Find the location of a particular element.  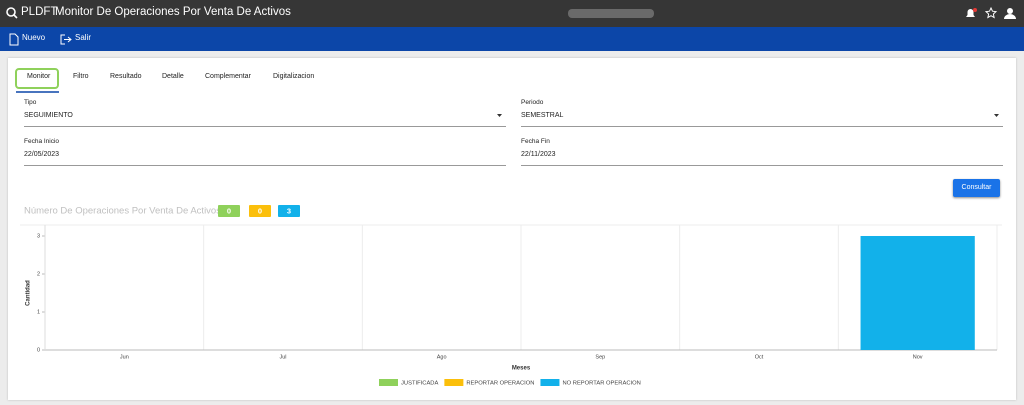

field-value: SEGUIMIENTO is located at coordinates (48, 115).